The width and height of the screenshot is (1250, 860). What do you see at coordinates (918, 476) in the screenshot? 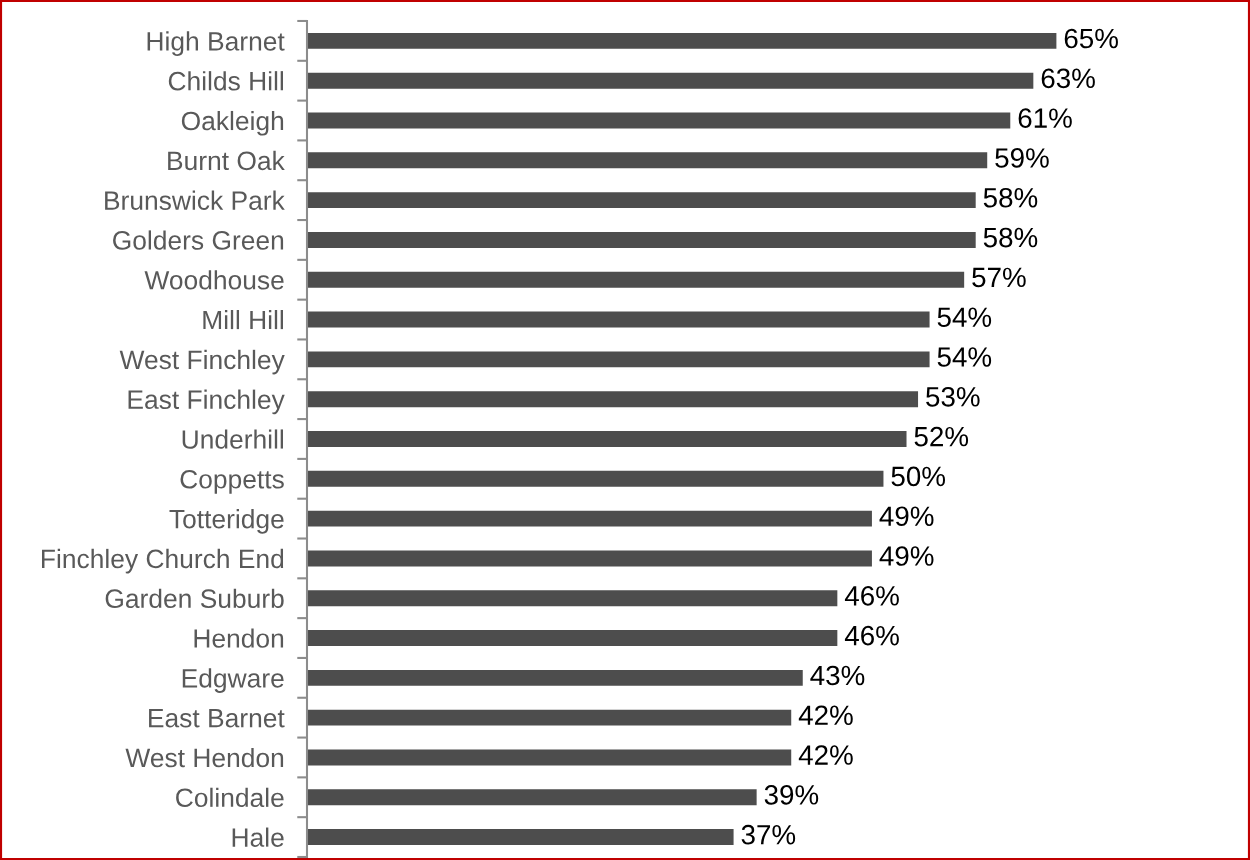
I see `data-label: 50%` at bounding box center [918, 476].